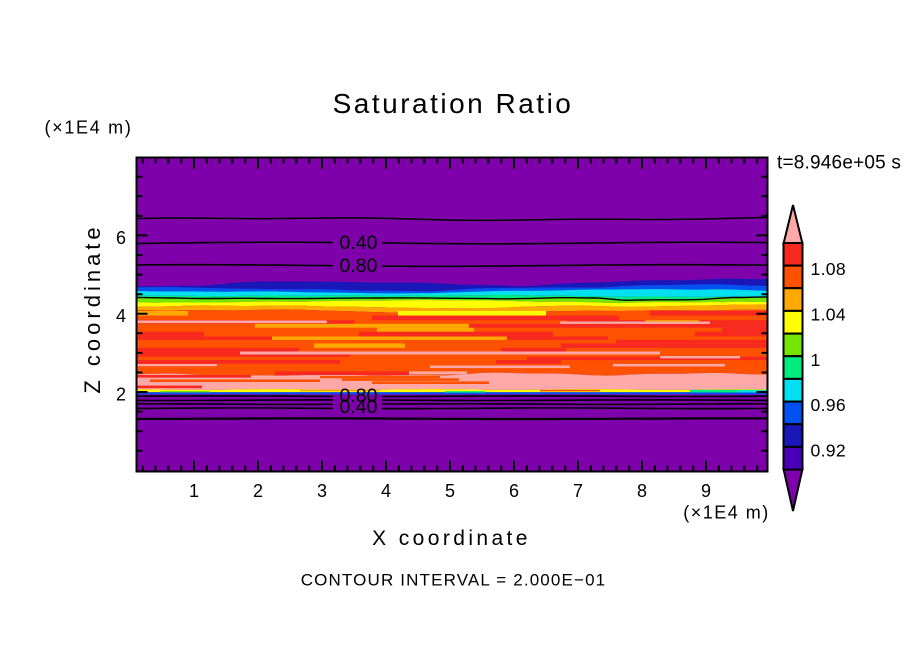 The width and height of the screenshot is (904, 654). What do you see at coordinates (450, 491) in the screenshot?
I see `svg-text: 5` at bounding box center [450, 491].